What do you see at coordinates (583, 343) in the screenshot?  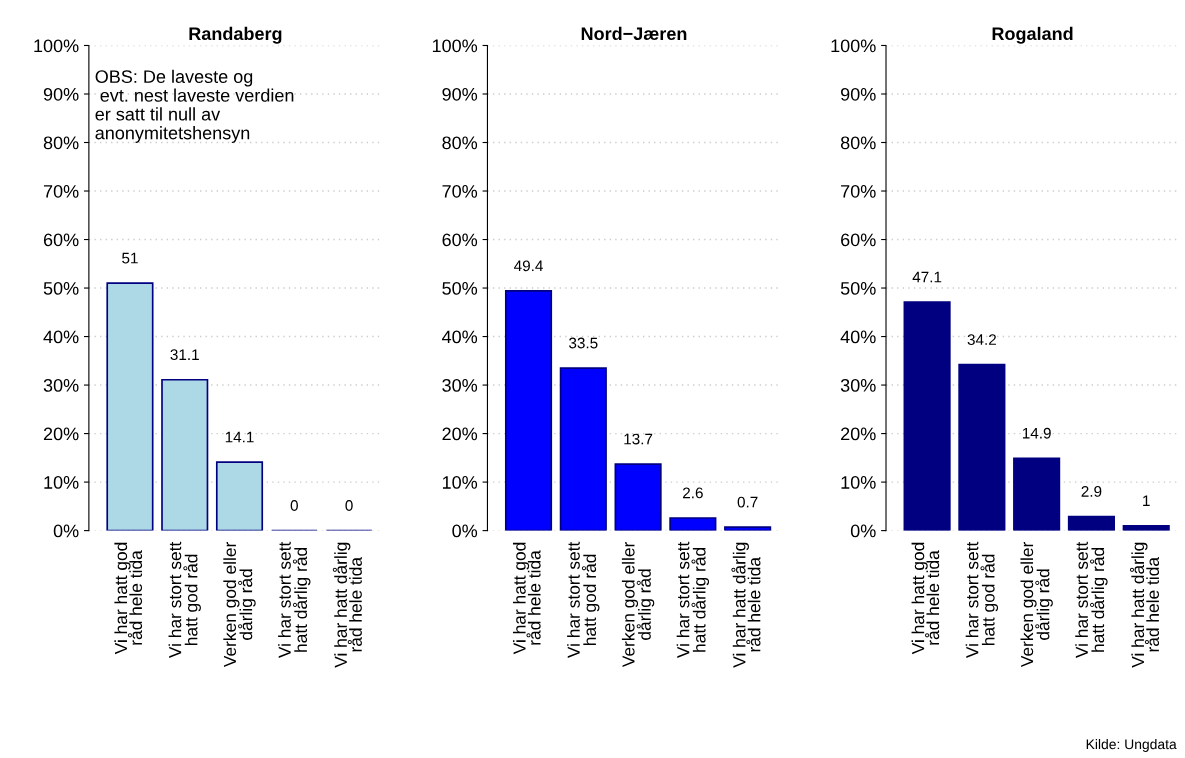 I see `data-label: 33.5` at bounding box center [583, 343].